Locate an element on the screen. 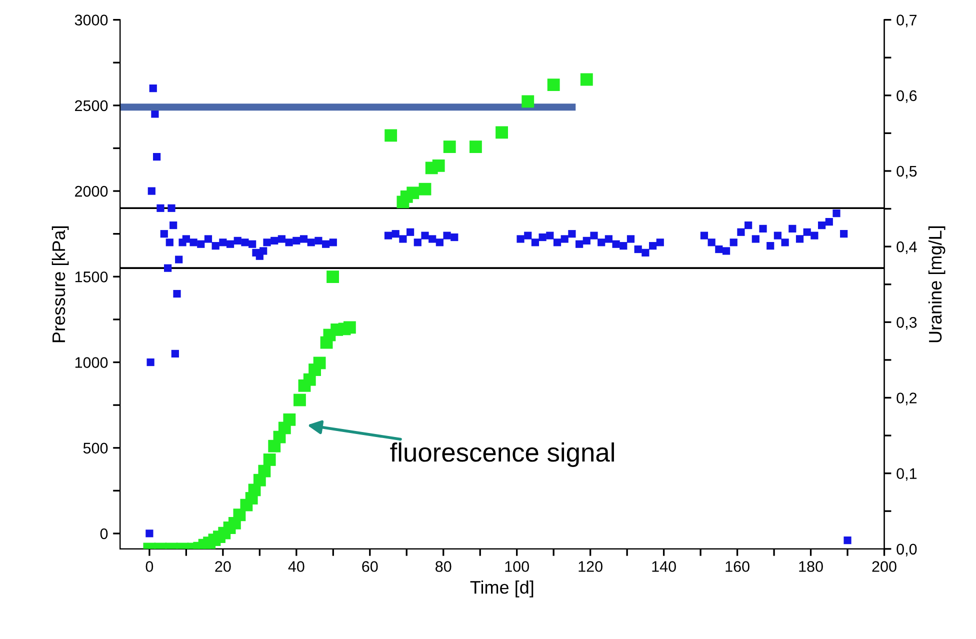  x-tick-label: 140 is located at coordinates (664, 566).